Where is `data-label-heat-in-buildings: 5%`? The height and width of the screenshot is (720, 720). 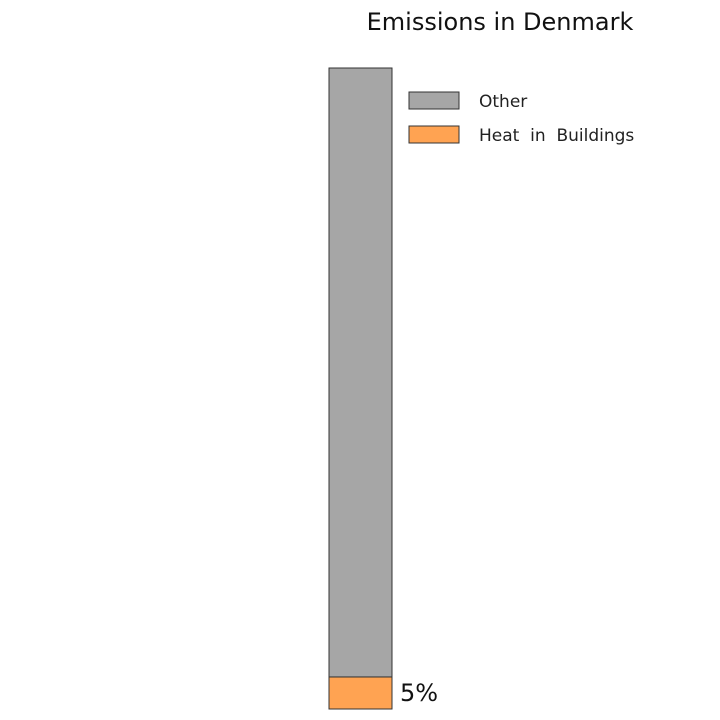
data-label-heat-in-buildings: 5% is located at coordinates (419, 693).